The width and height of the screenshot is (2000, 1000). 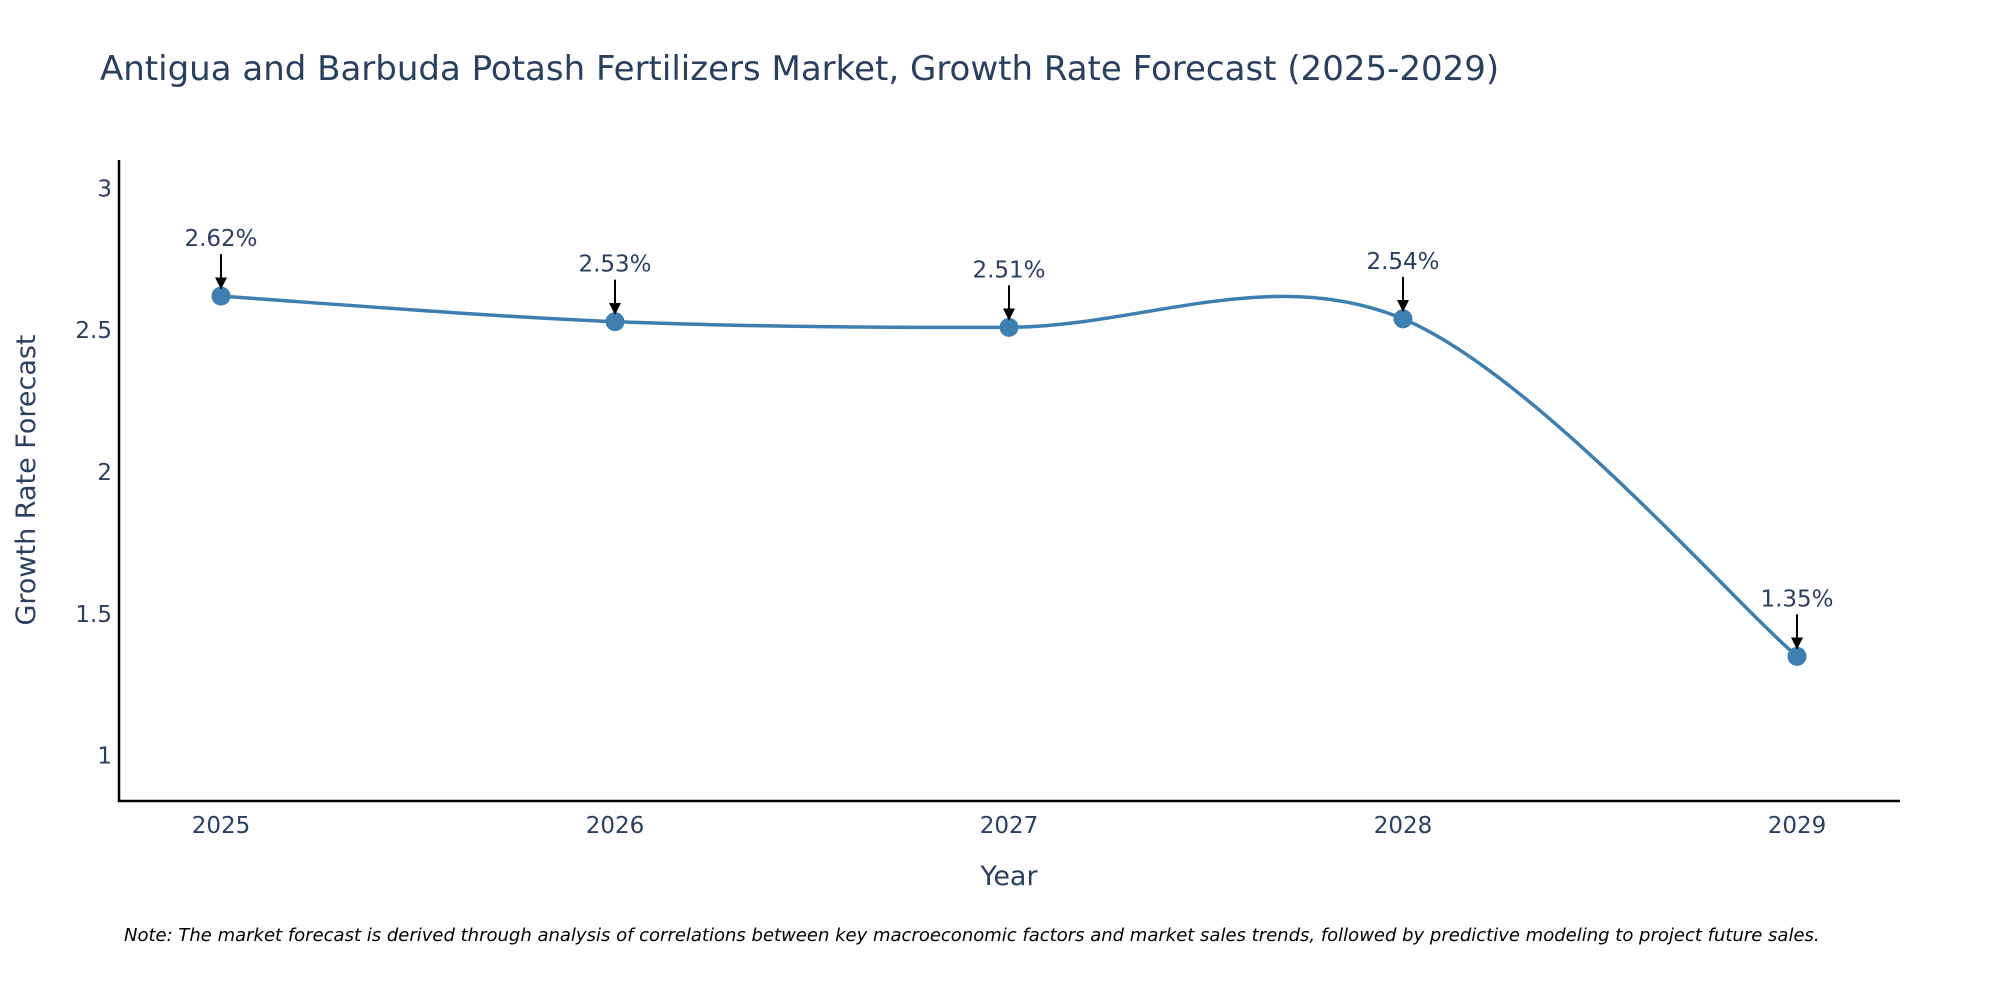 What do you see at coordinates (93, 331) in the screenshot?
I see `y-tick-label: 2.5` at bounding box center [93, 331].